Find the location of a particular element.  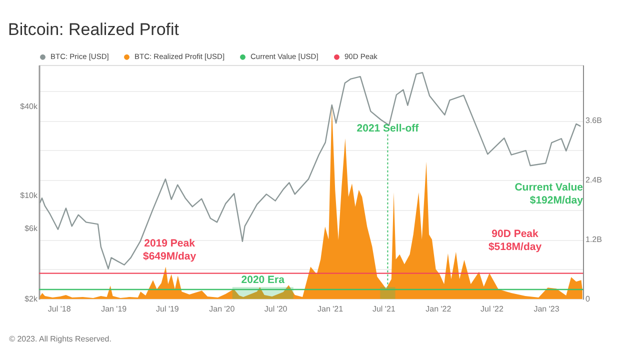

y-tick-label: $6k is located at coordinates (31, 228).